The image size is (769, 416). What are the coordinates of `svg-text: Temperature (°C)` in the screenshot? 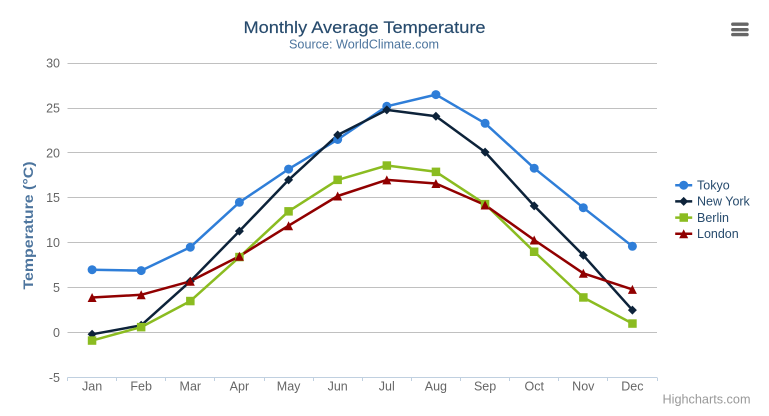 It's located at (28, 226).